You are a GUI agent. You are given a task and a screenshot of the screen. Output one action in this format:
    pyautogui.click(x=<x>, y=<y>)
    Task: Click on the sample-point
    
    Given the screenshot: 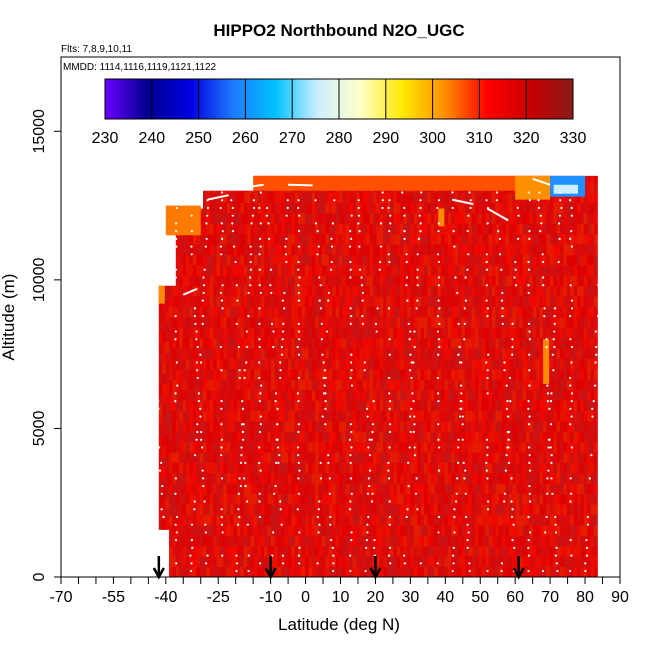 What is the action you would take?
    pyautogui.click(x=176, y=269)
    